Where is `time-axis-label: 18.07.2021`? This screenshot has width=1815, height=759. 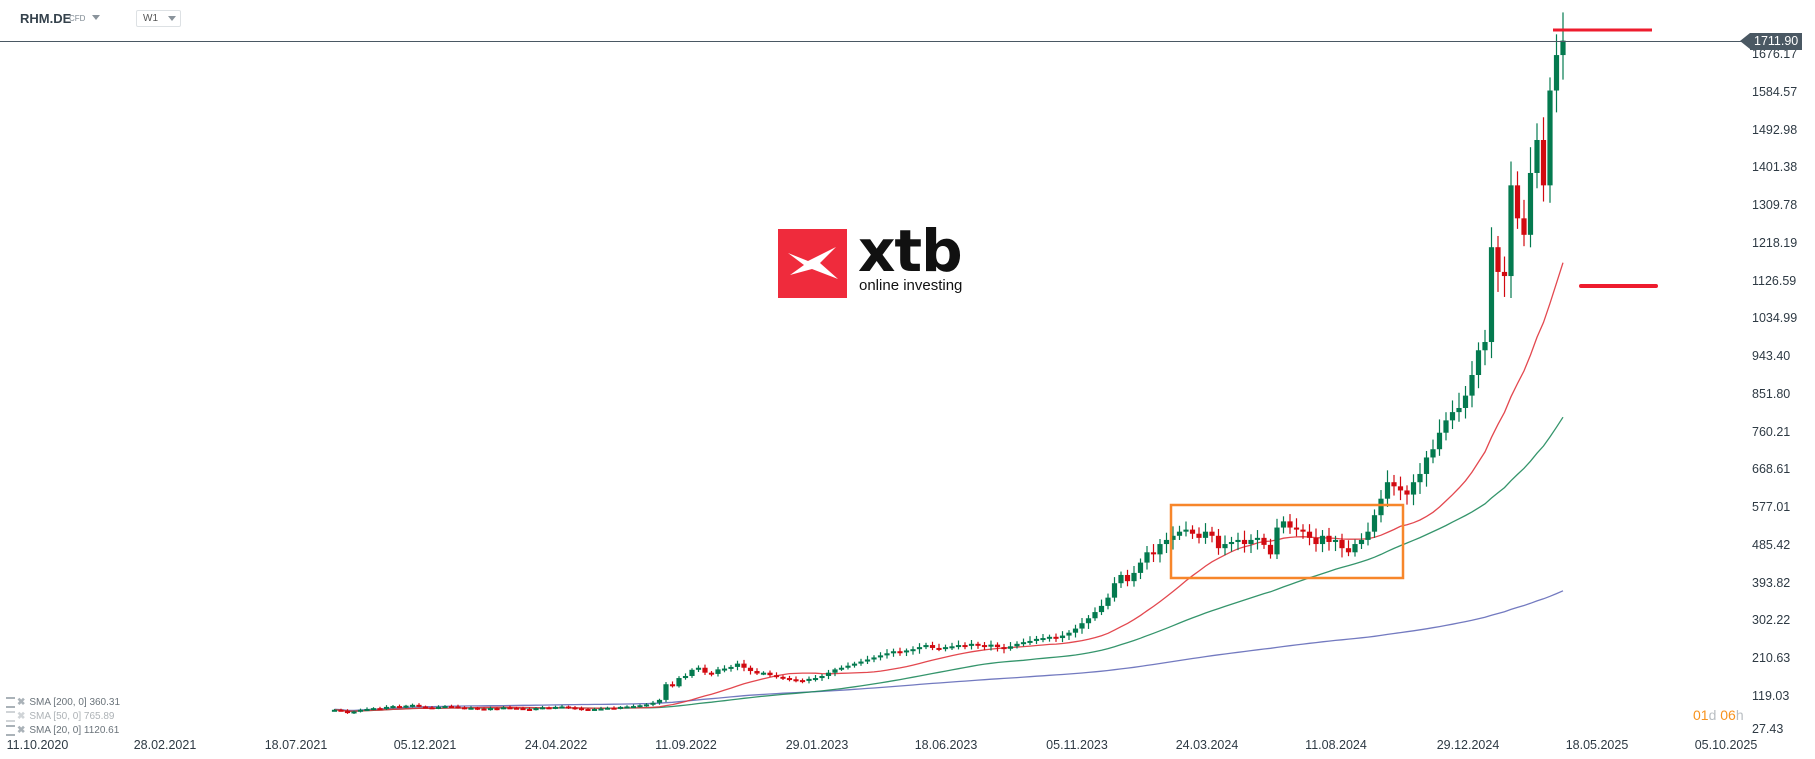
time-axis-label: 18.07.2021 is located at coordinates (296, 745).